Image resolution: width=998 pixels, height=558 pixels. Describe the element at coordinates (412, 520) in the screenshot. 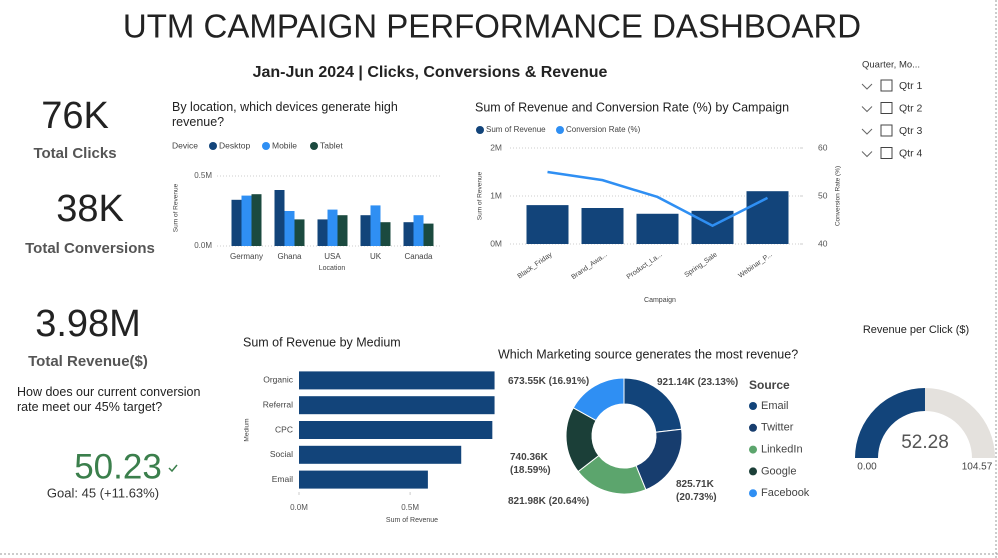

I see `x-axis-title: Sum of Revenue` at that location.